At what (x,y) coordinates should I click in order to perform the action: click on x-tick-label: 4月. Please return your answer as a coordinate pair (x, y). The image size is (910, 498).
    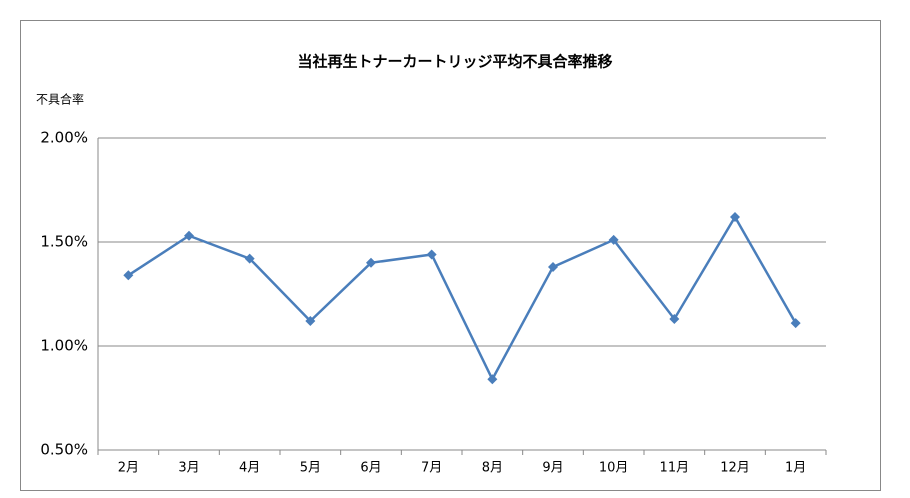
    Looking at the image, I should click on (249, 468).